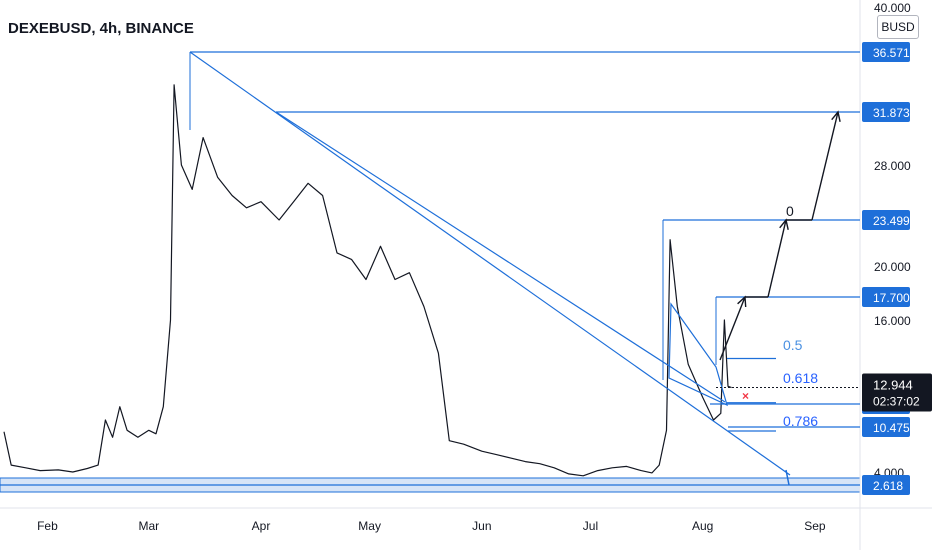 This screenshot has height=550, width=932. I want to click on countdown-label: 02:37:02, so click(896, 402).